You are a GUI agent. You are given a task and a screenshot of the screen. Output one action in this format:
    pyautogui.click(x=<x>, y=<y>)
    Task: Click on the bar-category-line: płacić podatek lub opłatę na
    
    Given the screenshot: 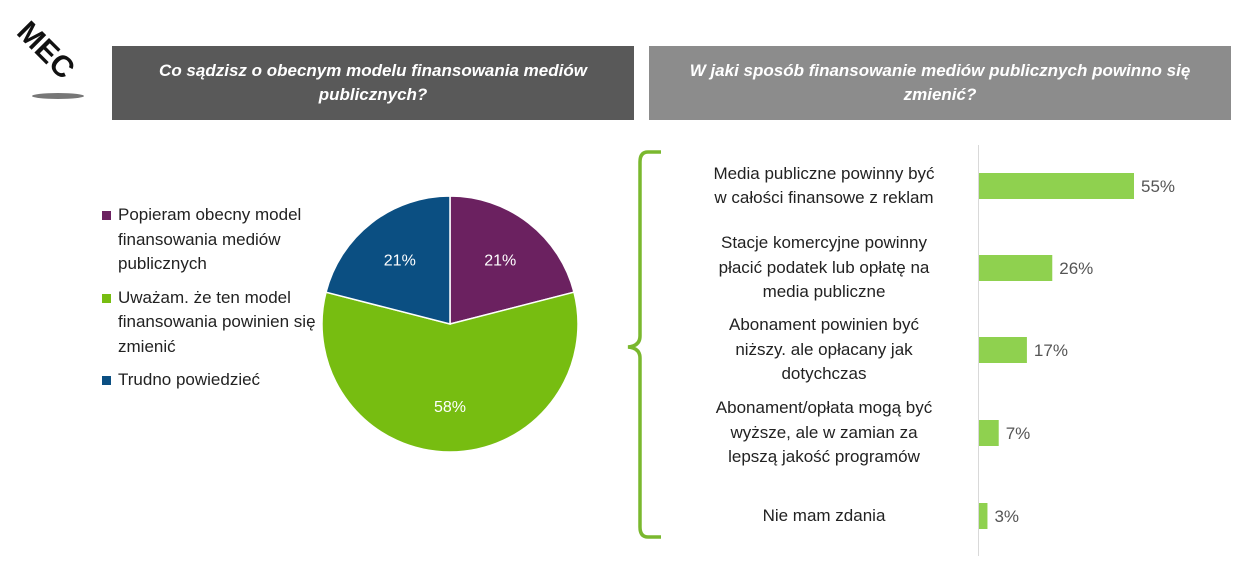 What is the action you would take?
    pyautogui.click(x=824, y=267)
    